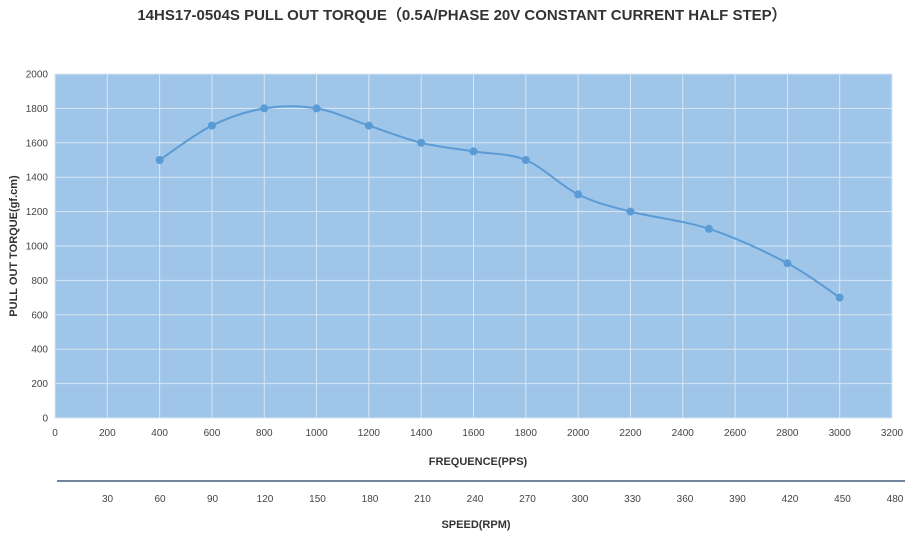 This screenshot has height=546, width=924. What do you see at coordinates (37, 109) in the screenshot?
I see `y-tick-label: 1800` at bounding box center [37, 109].